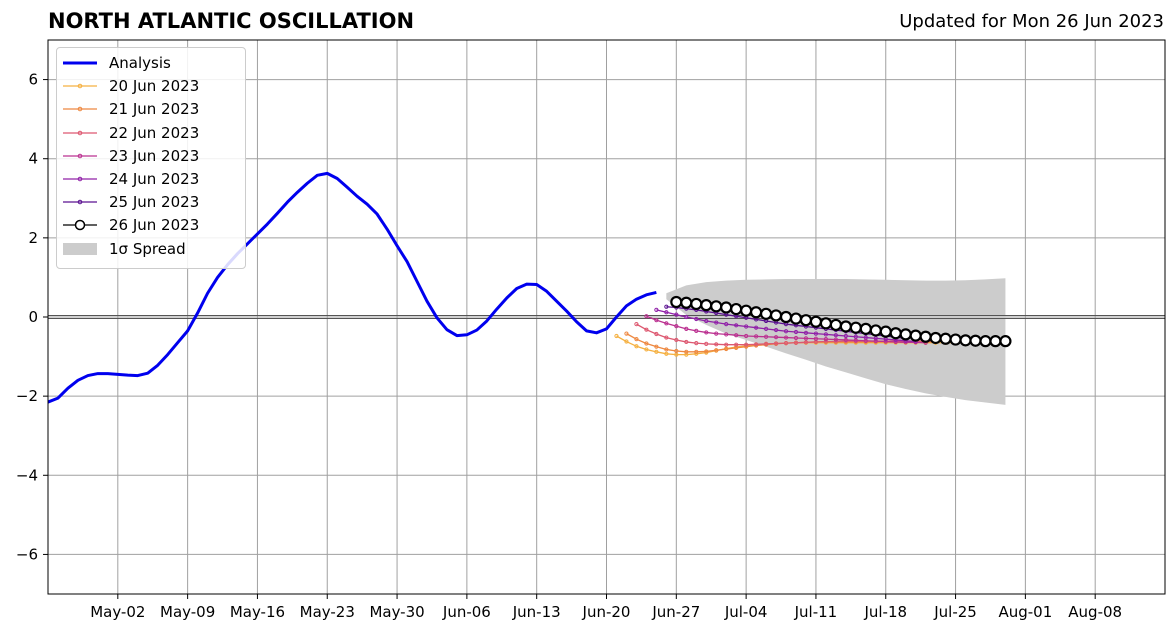 The height and width of the screenshot is (633, 1176). What do you see at coordinates (154, 132) in the screenshot?
I see `legend-label: 22 Jun 2023` at bounding box center [154, 132].